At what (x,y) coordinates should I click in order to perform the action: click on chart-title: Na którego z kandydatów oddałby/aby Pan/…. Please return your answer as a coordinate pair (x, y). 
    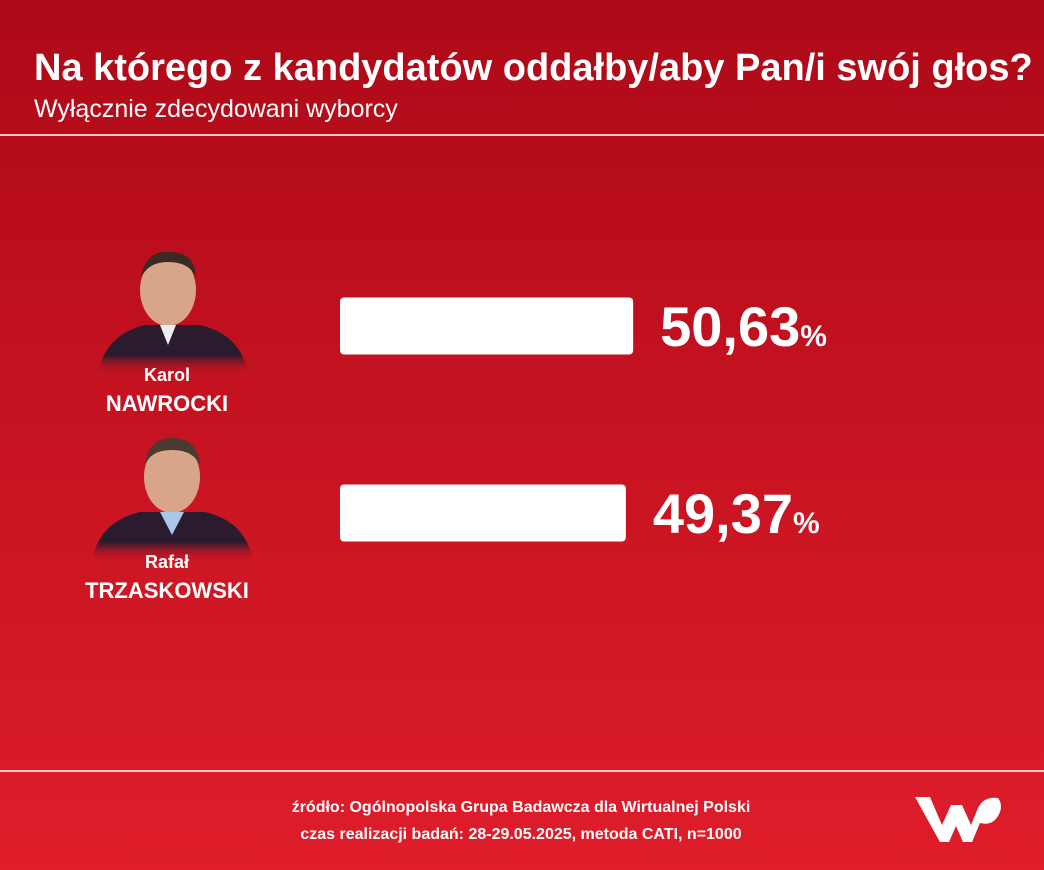
    Looking at the image, I should click on (533, 68).